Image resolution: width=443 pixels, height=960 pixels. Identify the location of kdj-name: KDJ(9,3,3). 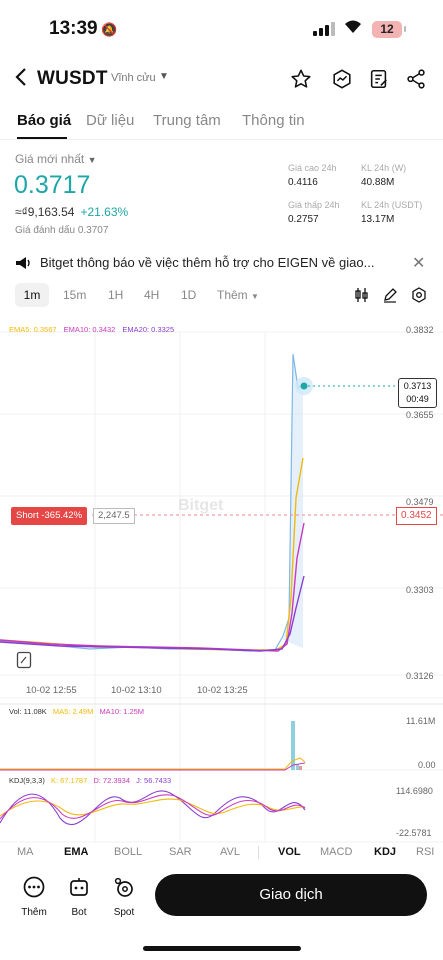
(27, 780).